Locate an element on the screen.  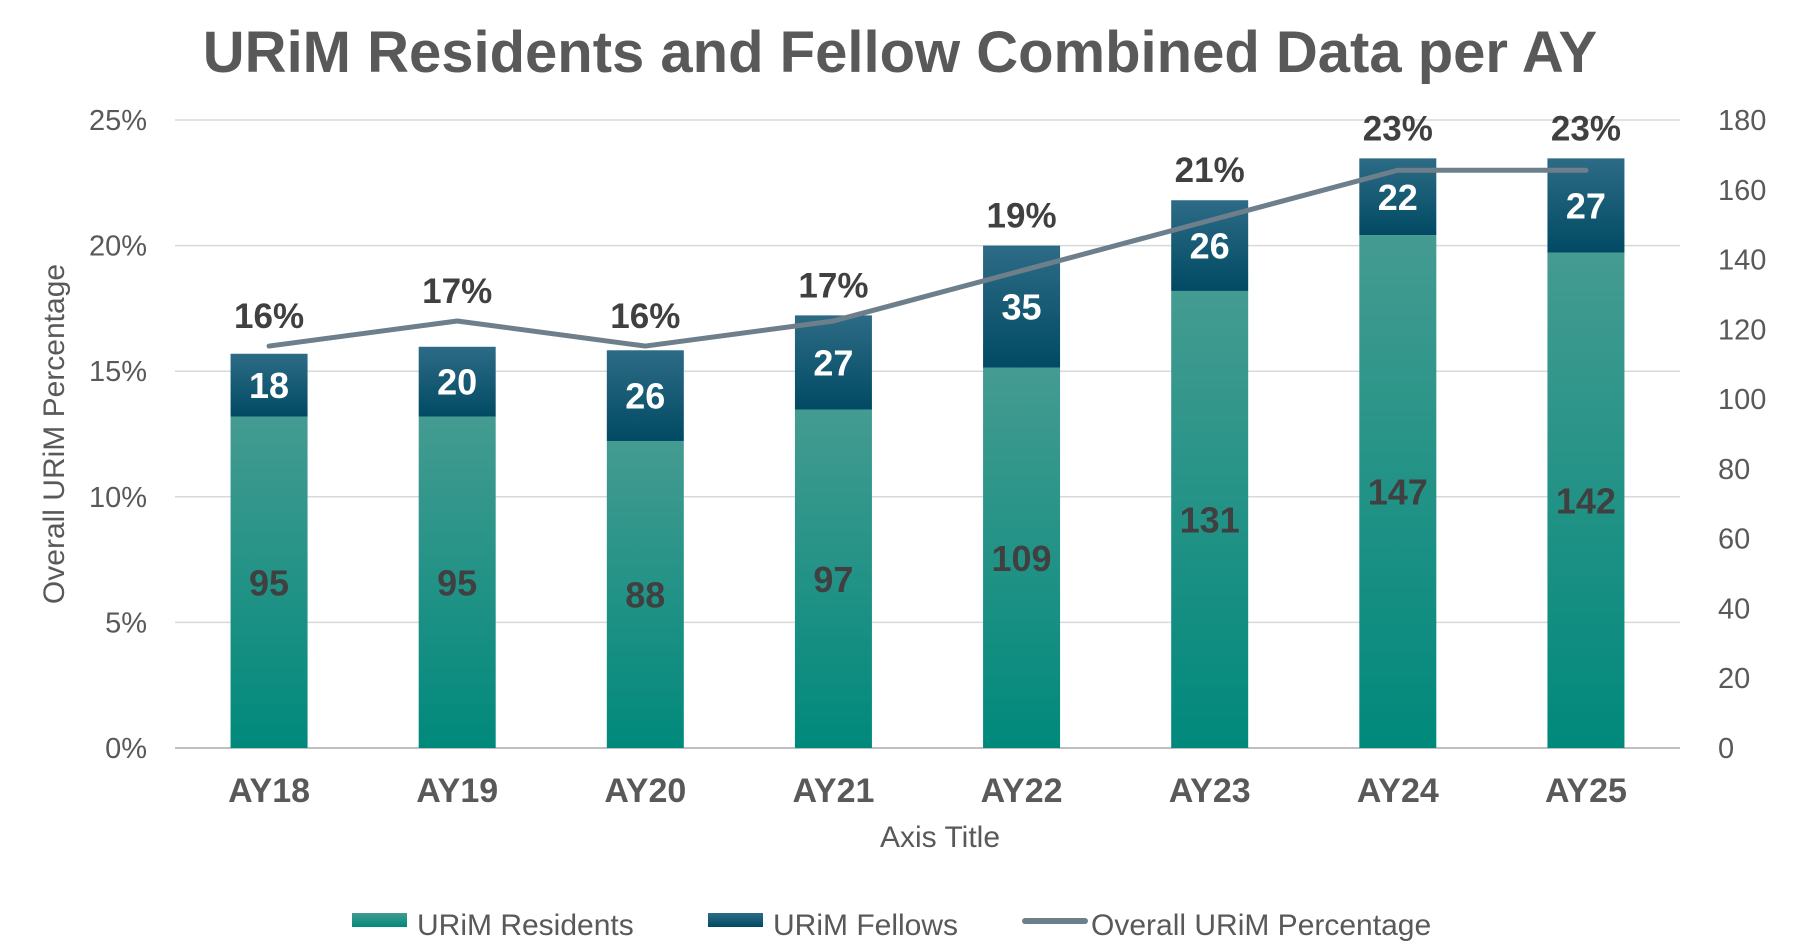
overall-urim-percentage-line is located at coordinates (927, 258).